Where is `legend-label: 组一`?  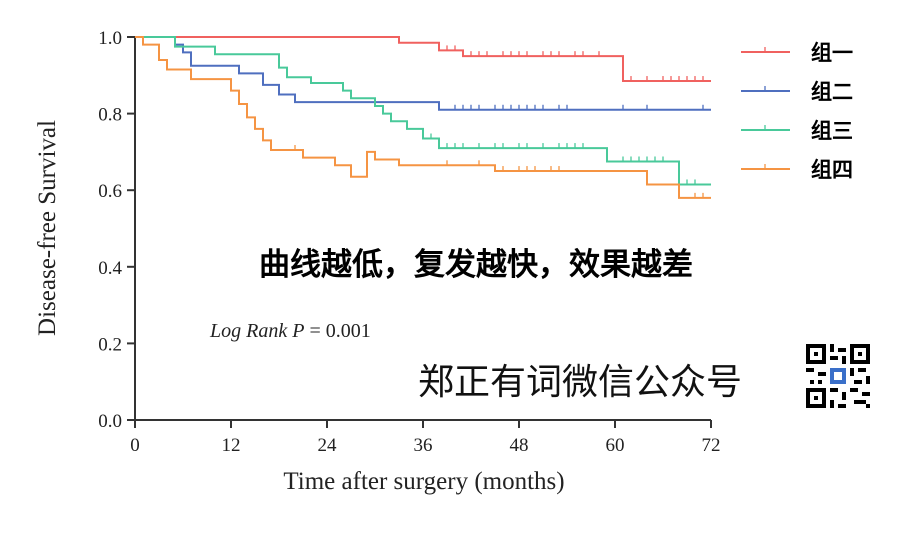
legend-label: 组一 is located at coordinates (832, 53).